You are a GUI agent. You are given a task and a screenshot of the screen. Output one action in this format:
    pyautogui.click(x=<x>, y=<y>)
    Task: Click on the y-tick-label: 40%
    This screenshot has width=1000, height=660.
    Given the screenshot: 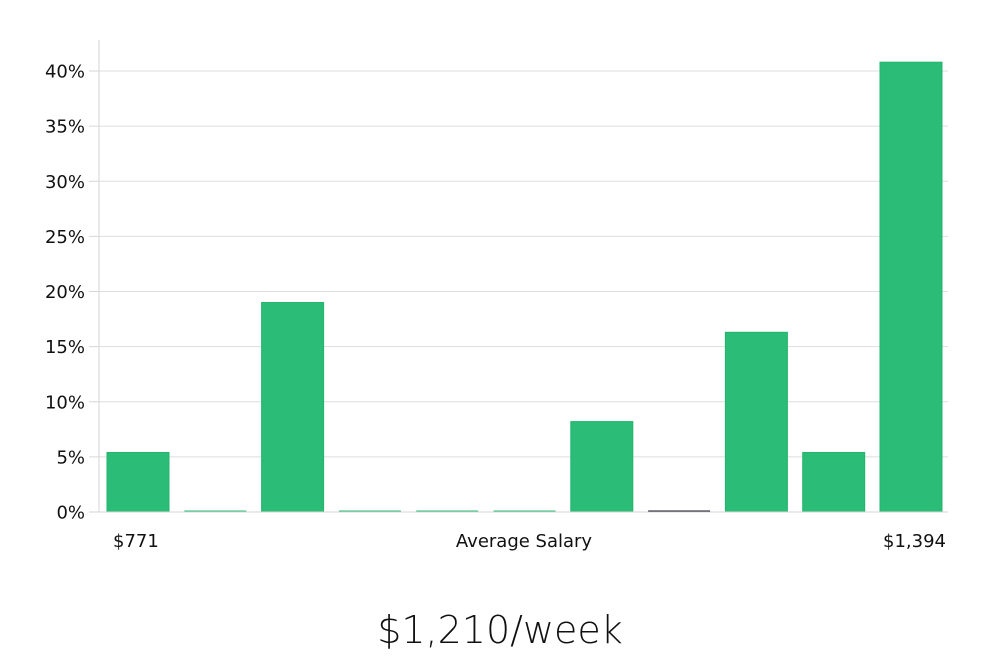 What is the action you would take?
    pyautogui.click(x=65, y=72)
    